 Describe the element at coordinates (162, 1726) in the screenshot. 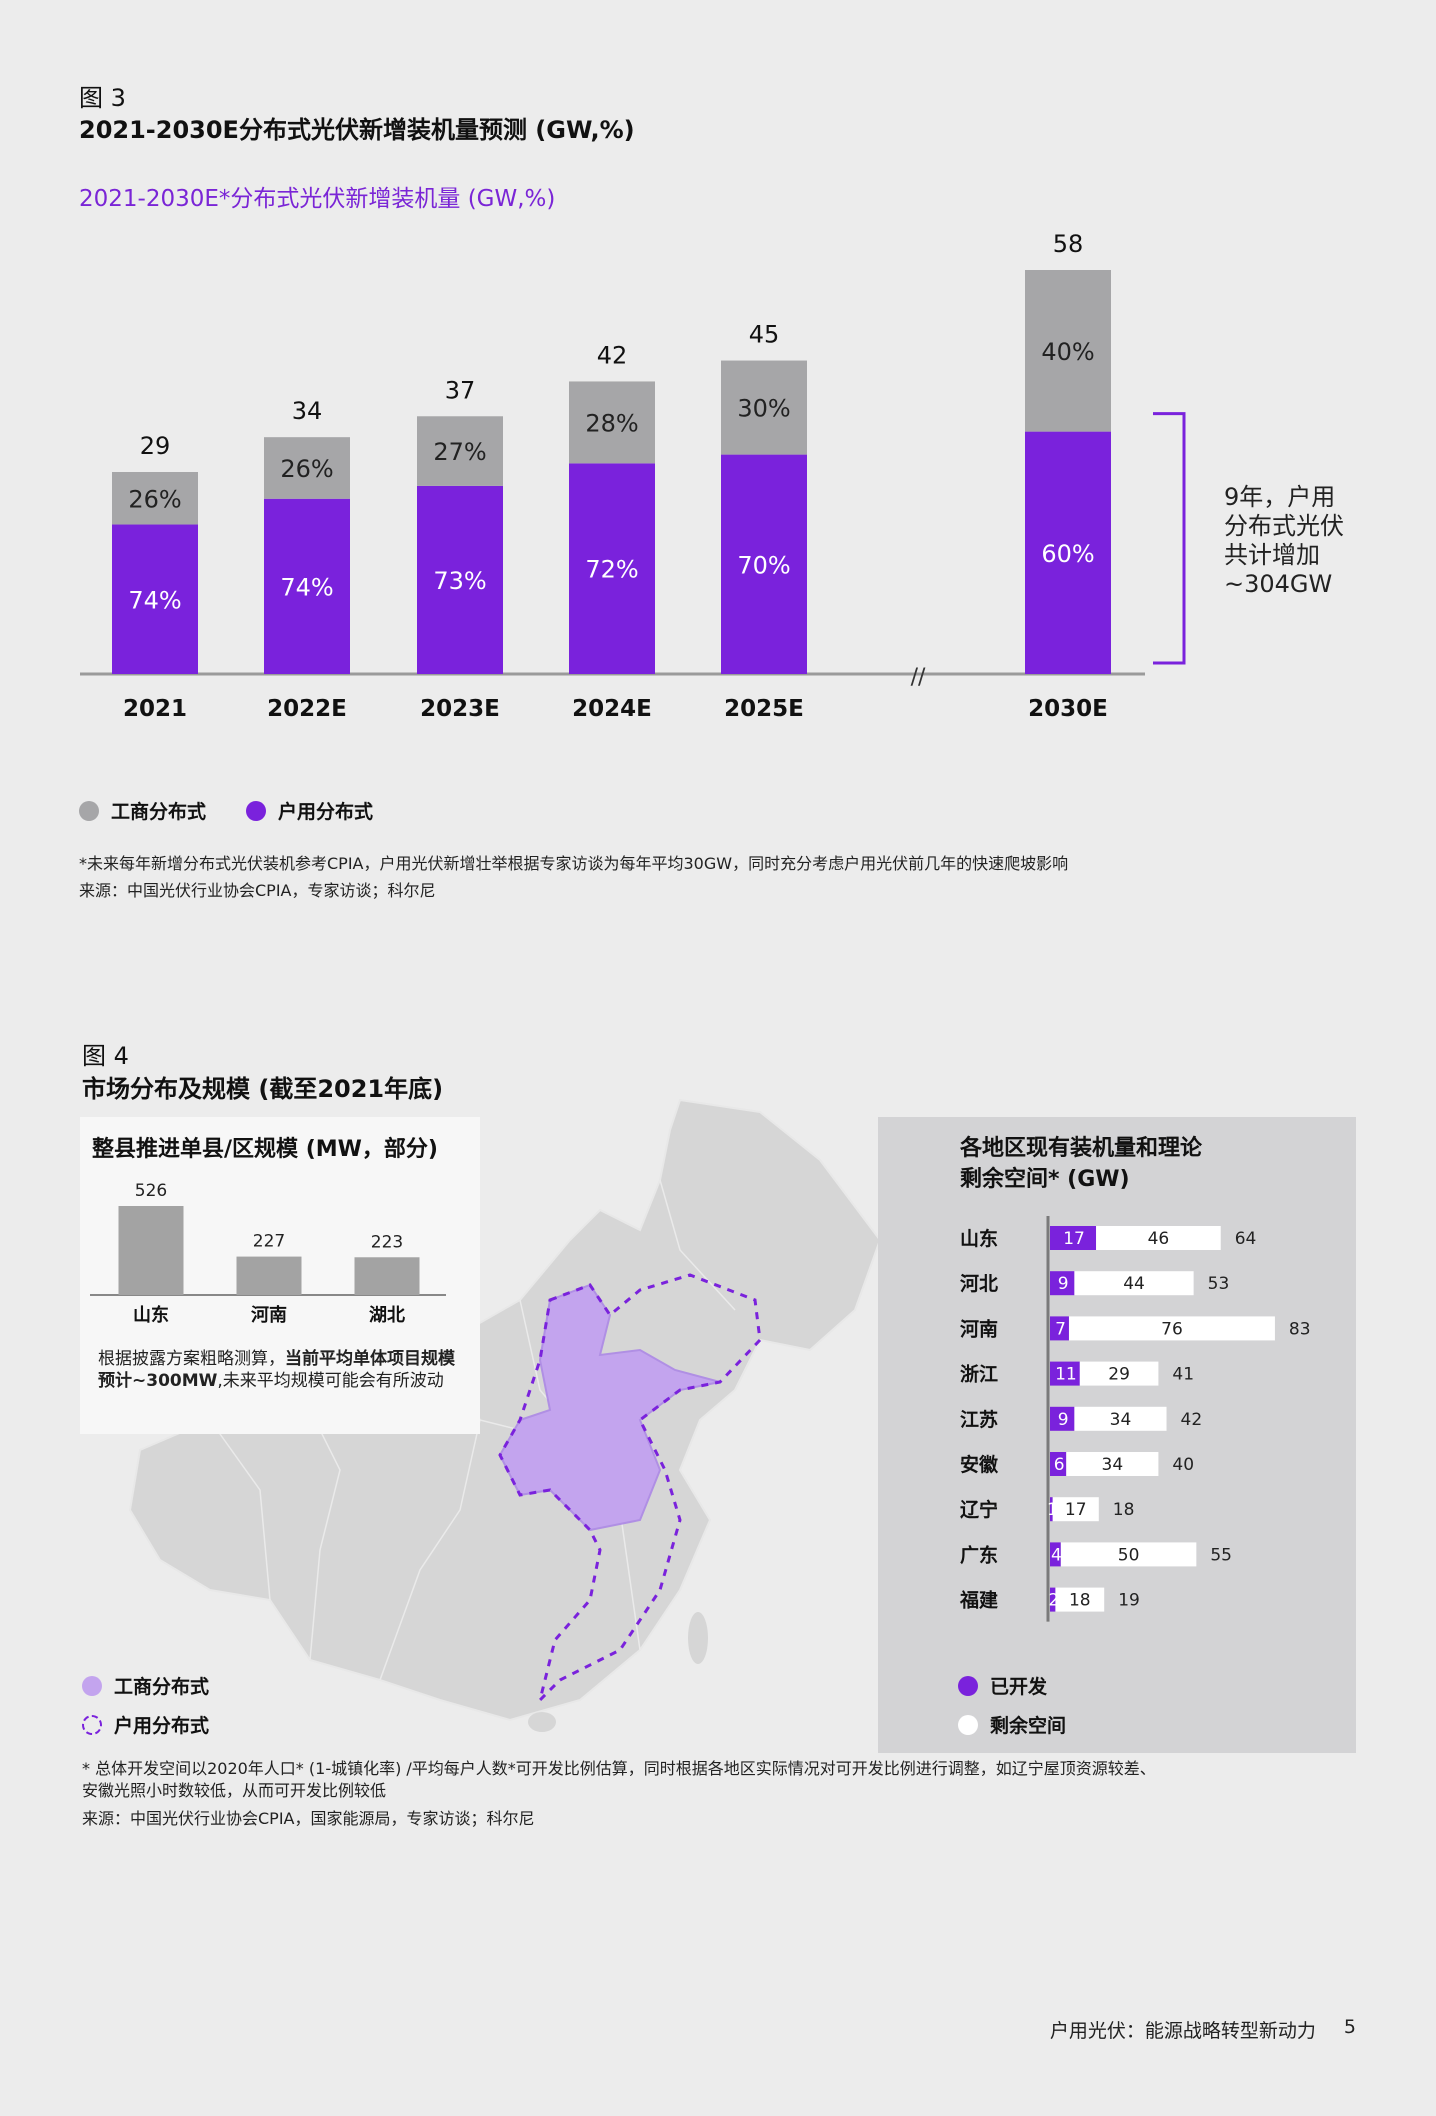

I see `map-legend-residential-label: 户用分布式` at that location.